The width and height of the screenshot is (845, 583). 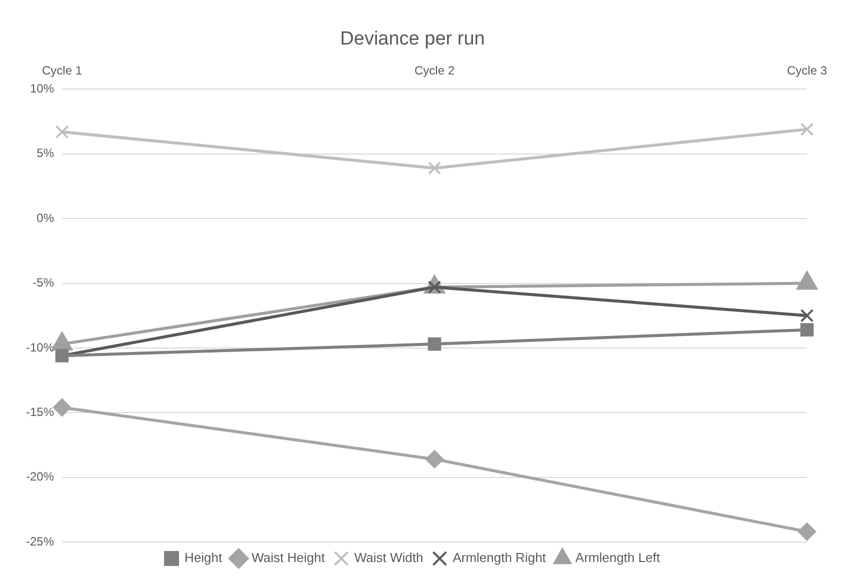 What do you see at coordinates (40, 411) in the screenshot?
I see `y-tick-label: -15%` at bounding box center [40, 411].